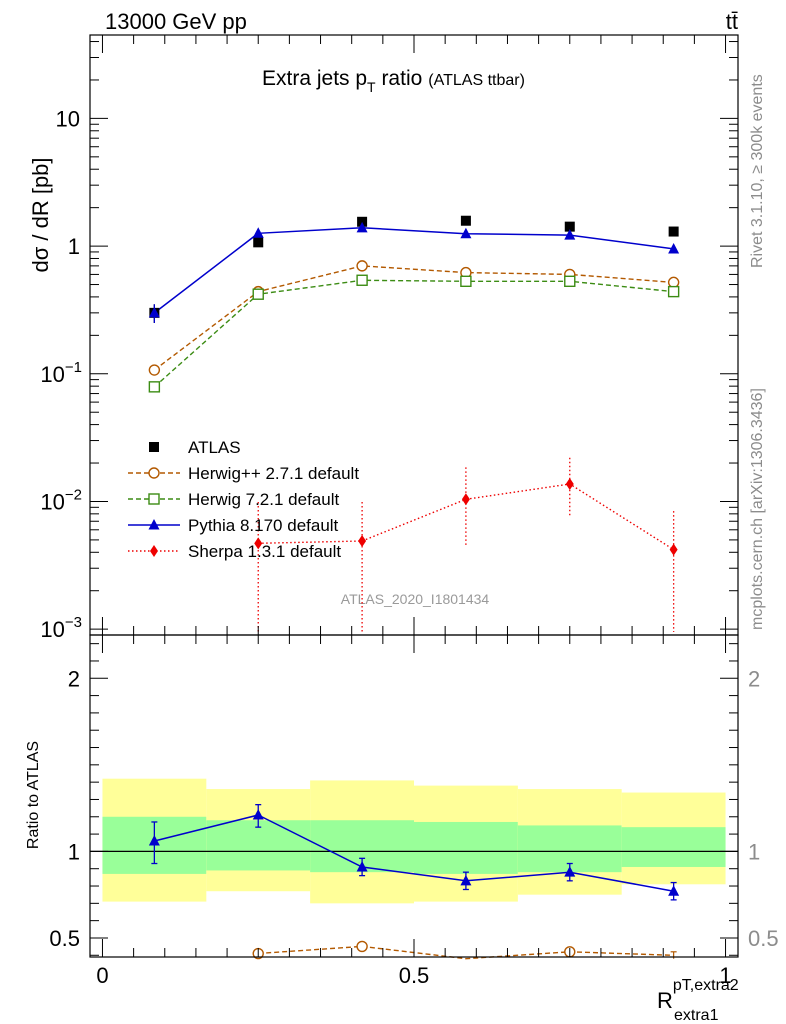 The height and width of the screenshot is (1024, 786). I want to click on ratio-xtick-label: 0.5, so click(414, 975).